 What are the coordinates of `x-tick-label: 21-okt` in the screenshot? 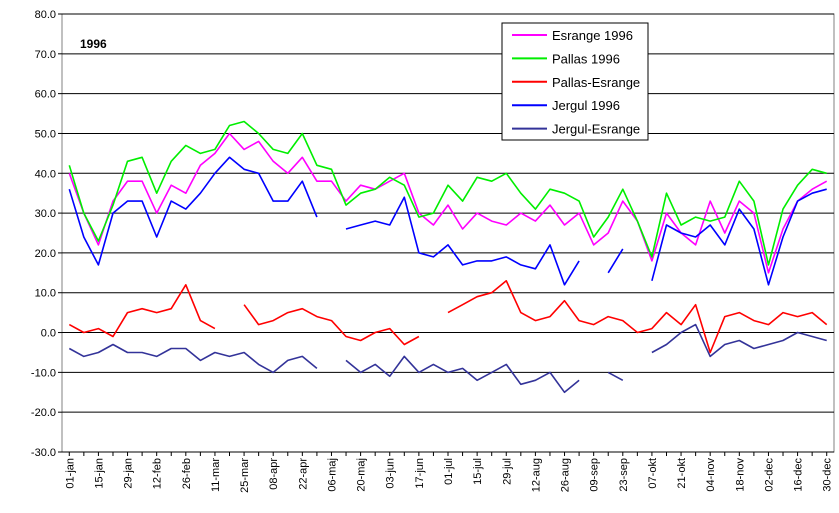 It's located at (682, 473).